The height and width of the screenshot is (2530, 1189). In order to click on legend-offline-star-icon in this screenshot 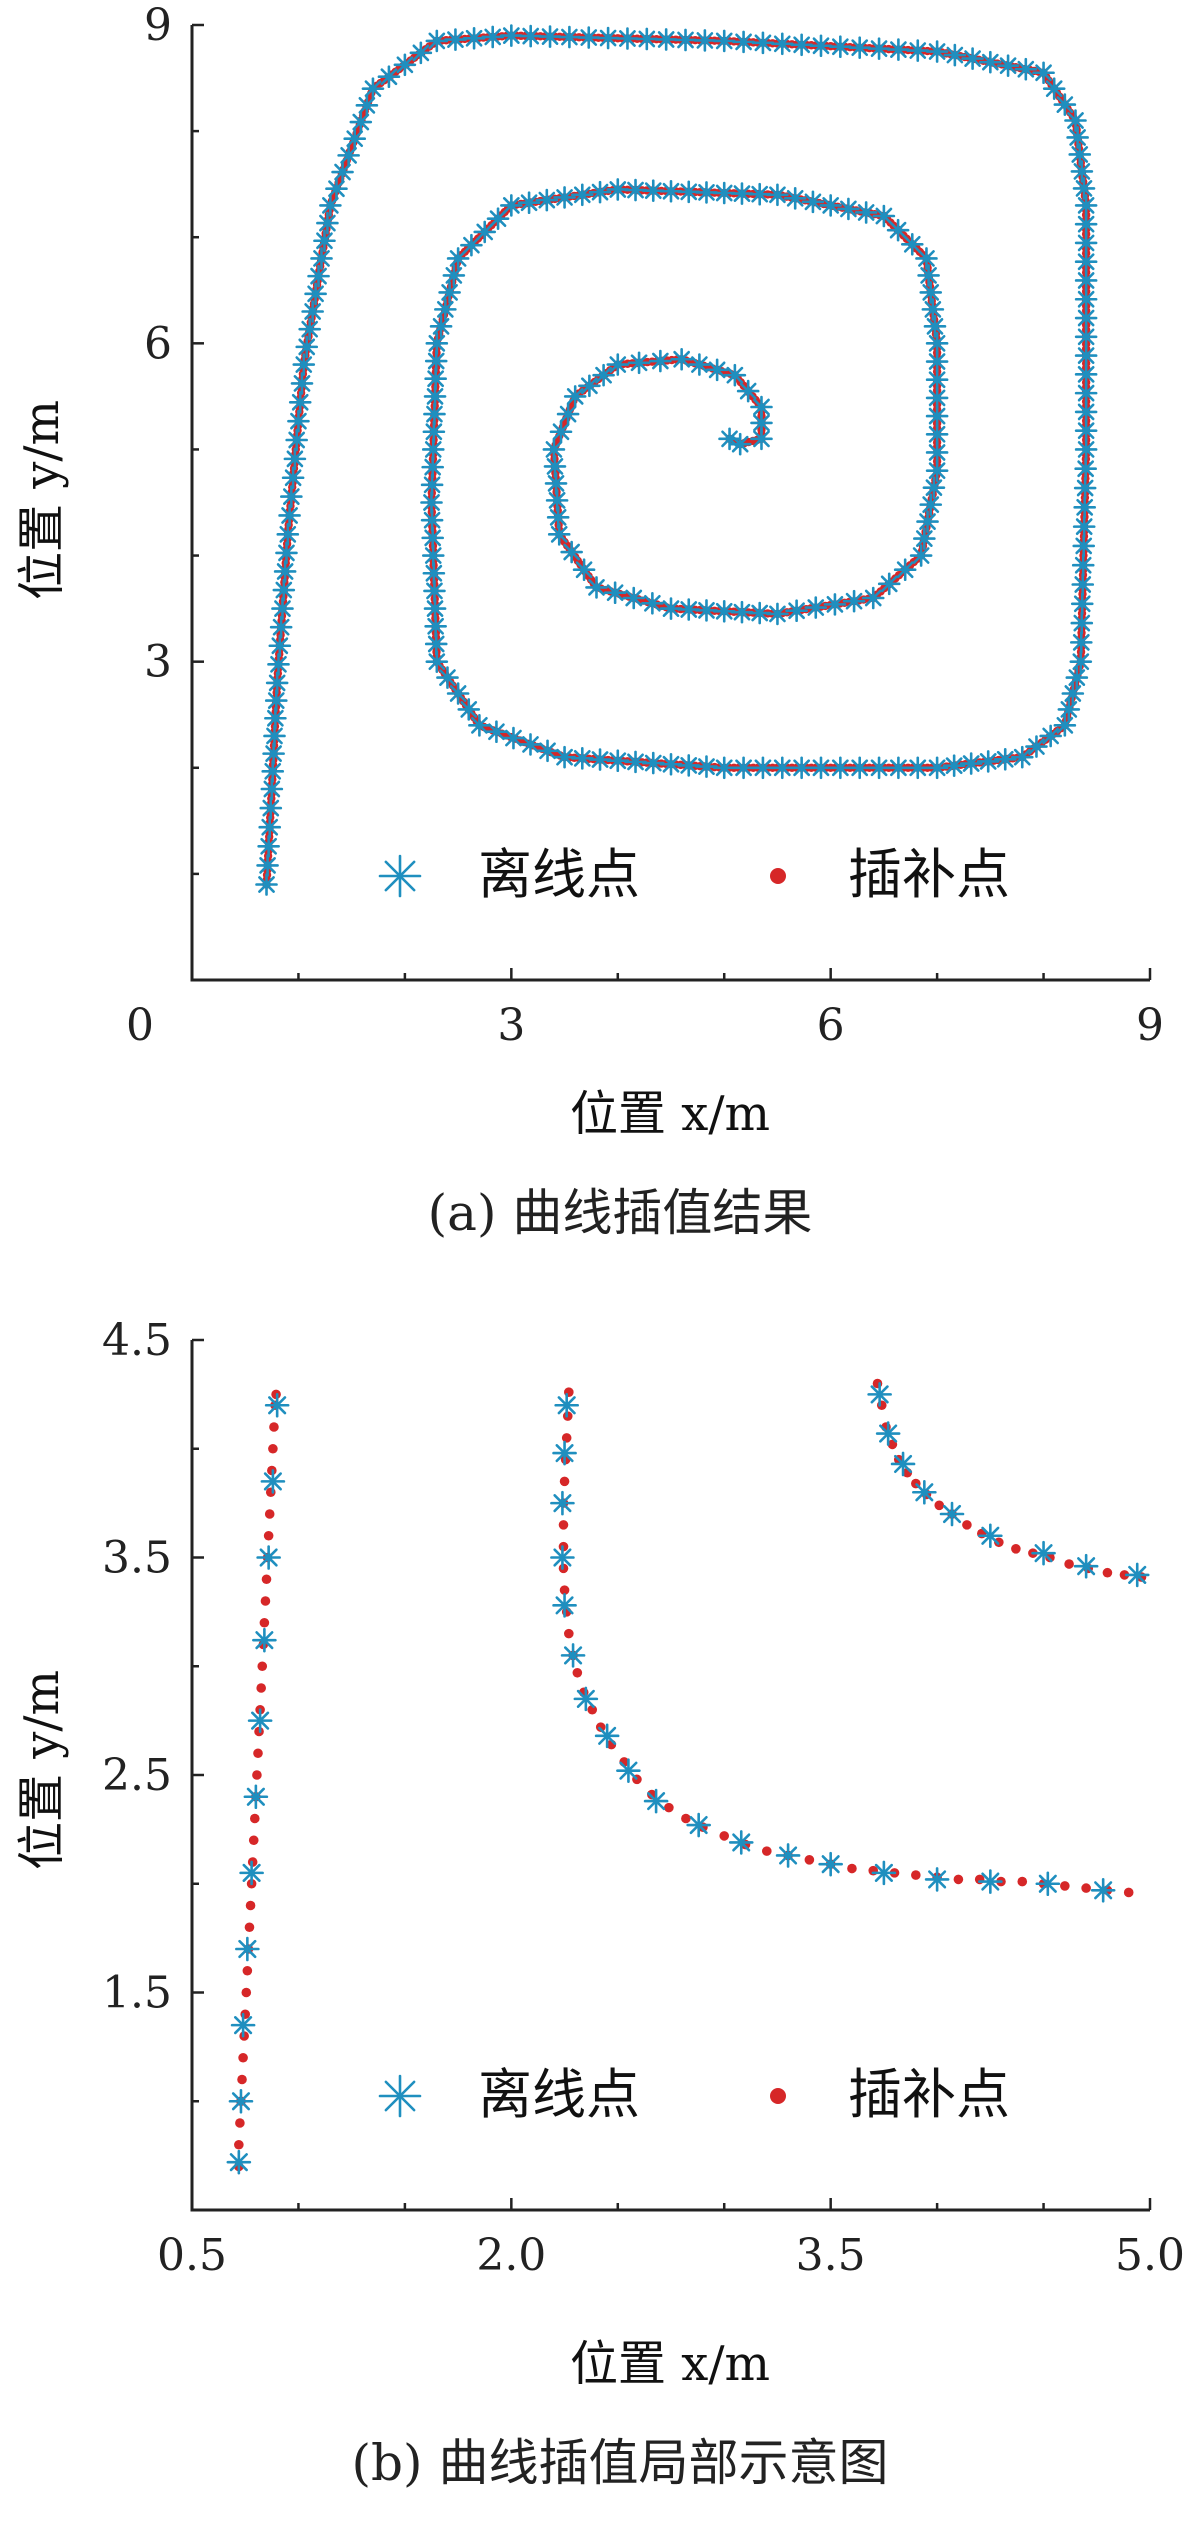, I will do `click(400, 2096)`.